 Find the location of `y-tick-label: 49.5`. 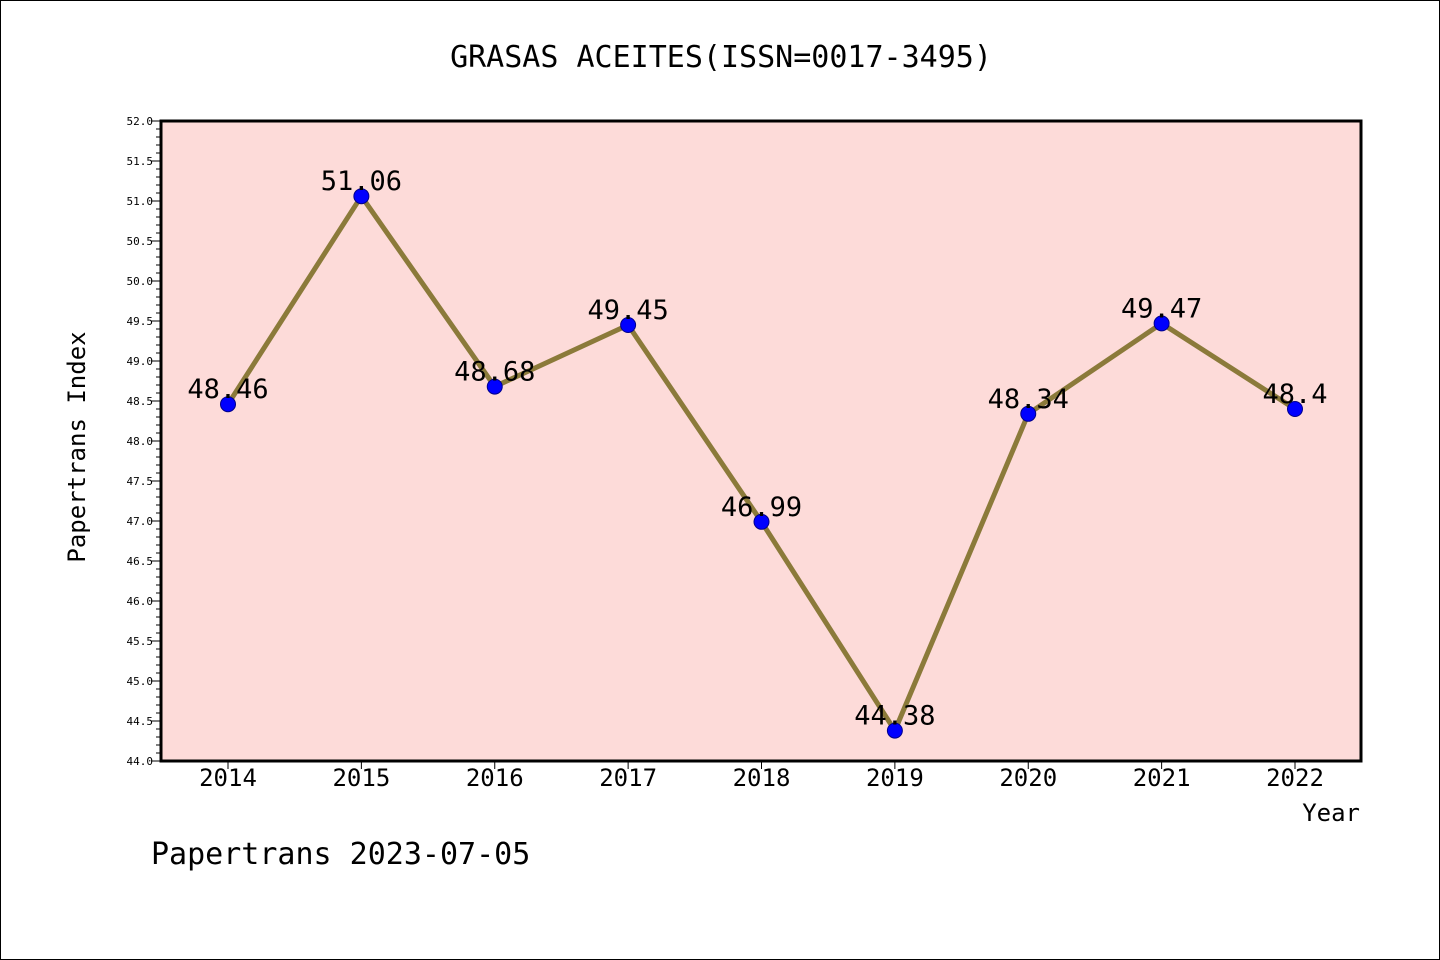

y-tick-label: 49.5 is located at coordinates (140, 321).